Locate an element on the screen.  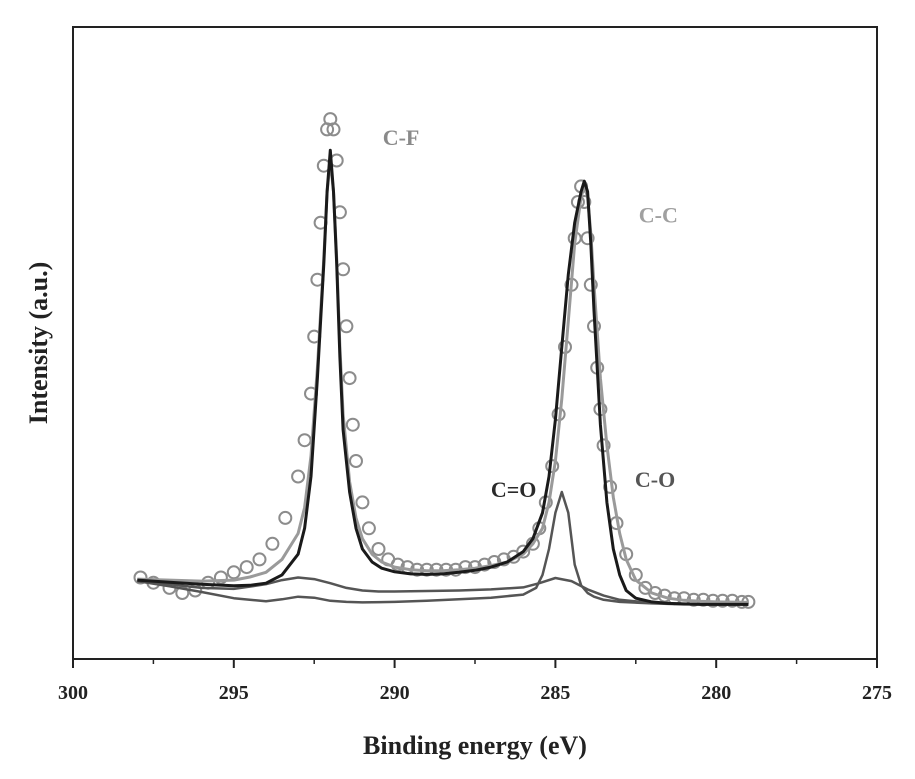
x-tick-label-295: 295 is located at coordinates (234, 693).